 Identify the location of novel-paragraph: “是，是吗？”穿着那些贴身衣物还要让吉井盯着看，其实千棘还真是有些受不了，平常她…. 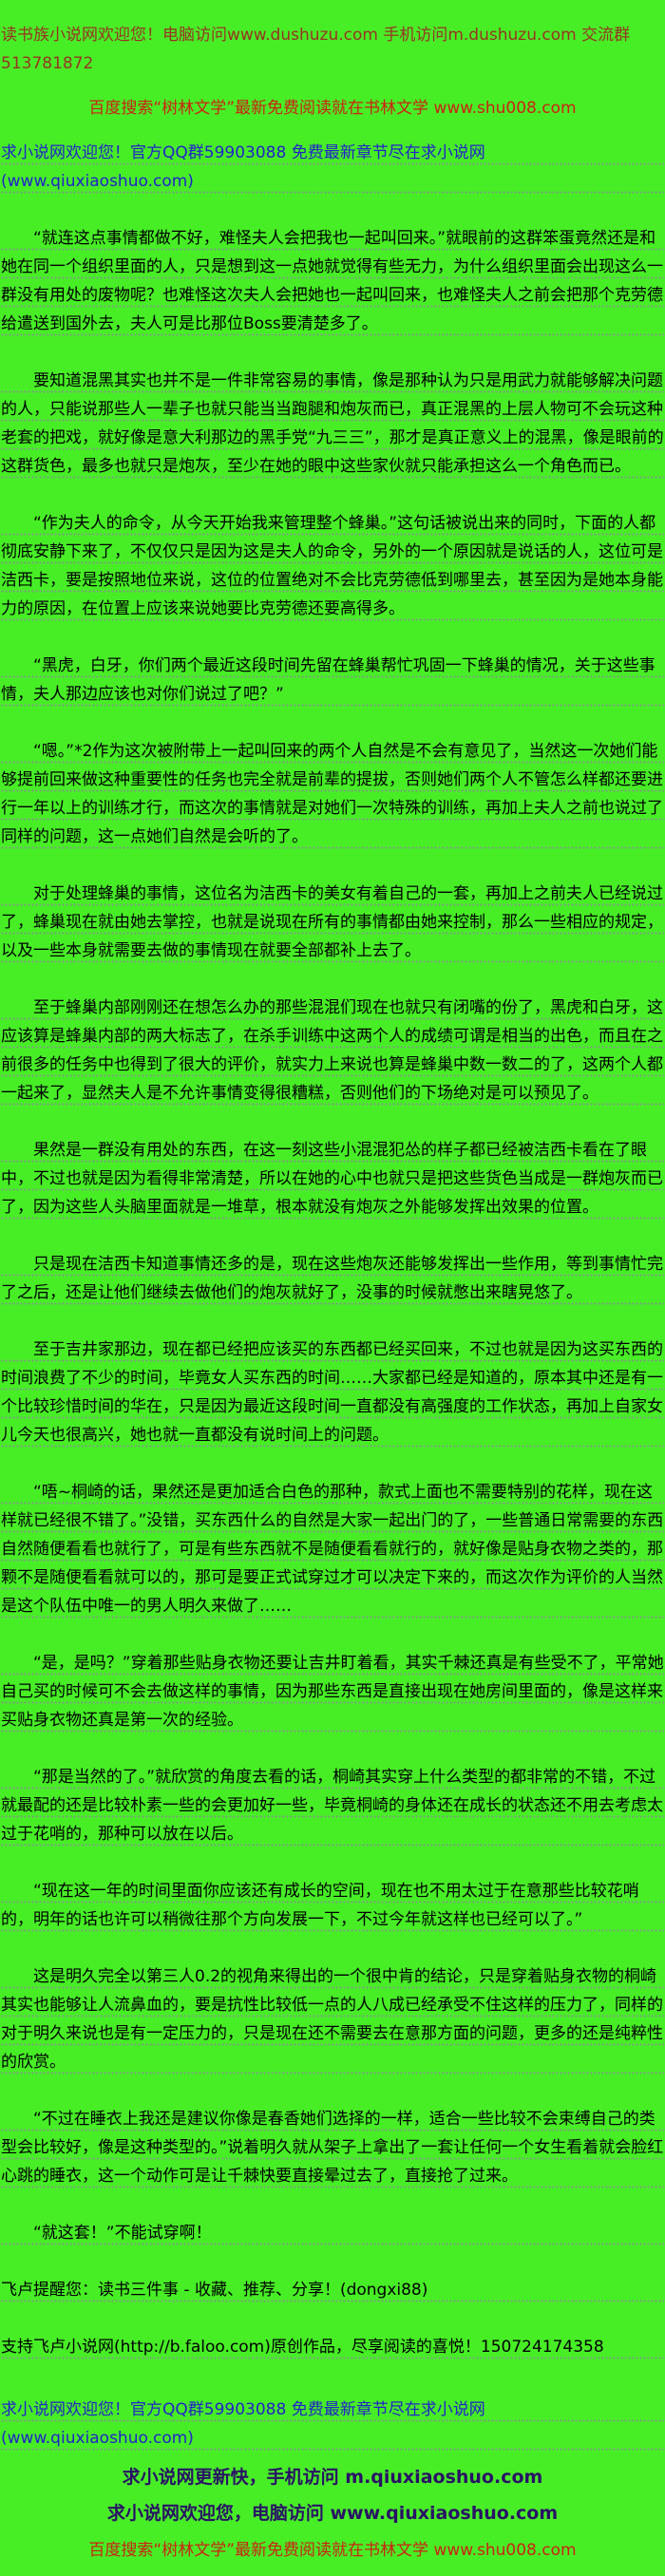
(332, 1691).